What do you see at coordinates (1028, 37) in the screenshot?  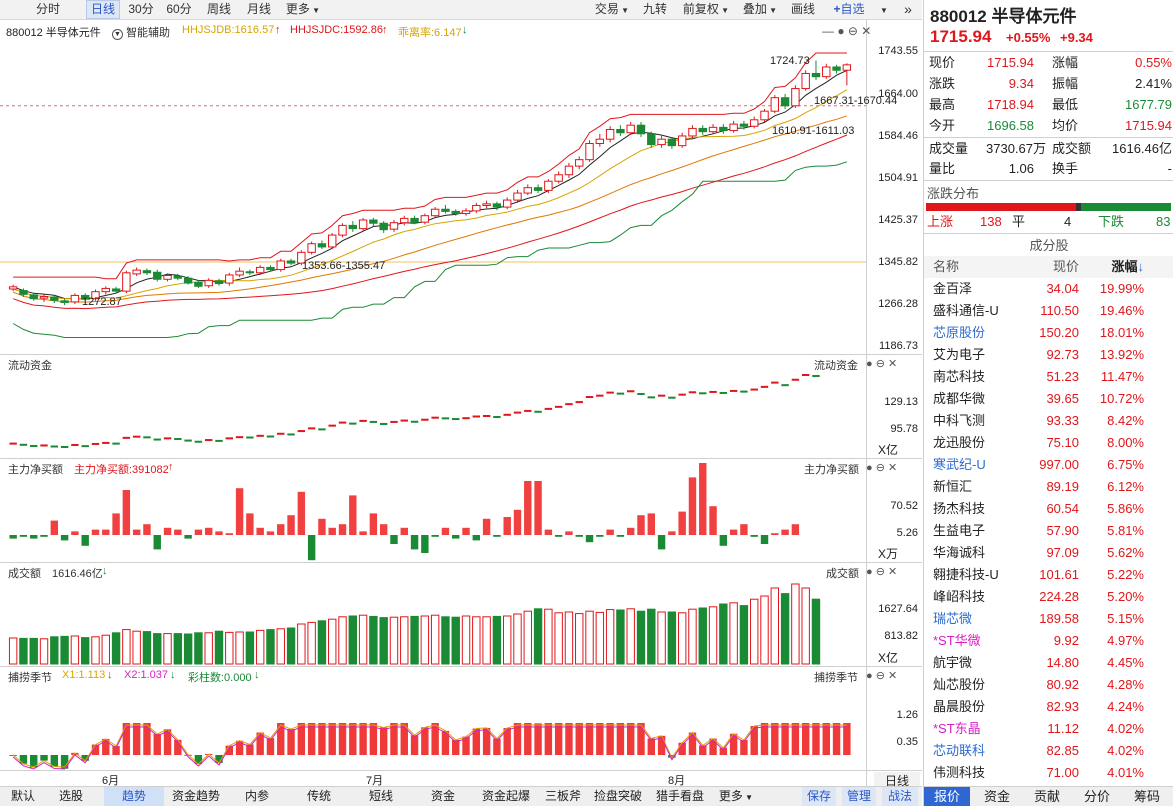 I see `quote-pct: +0.55%` at bounding box center [1028, 37].